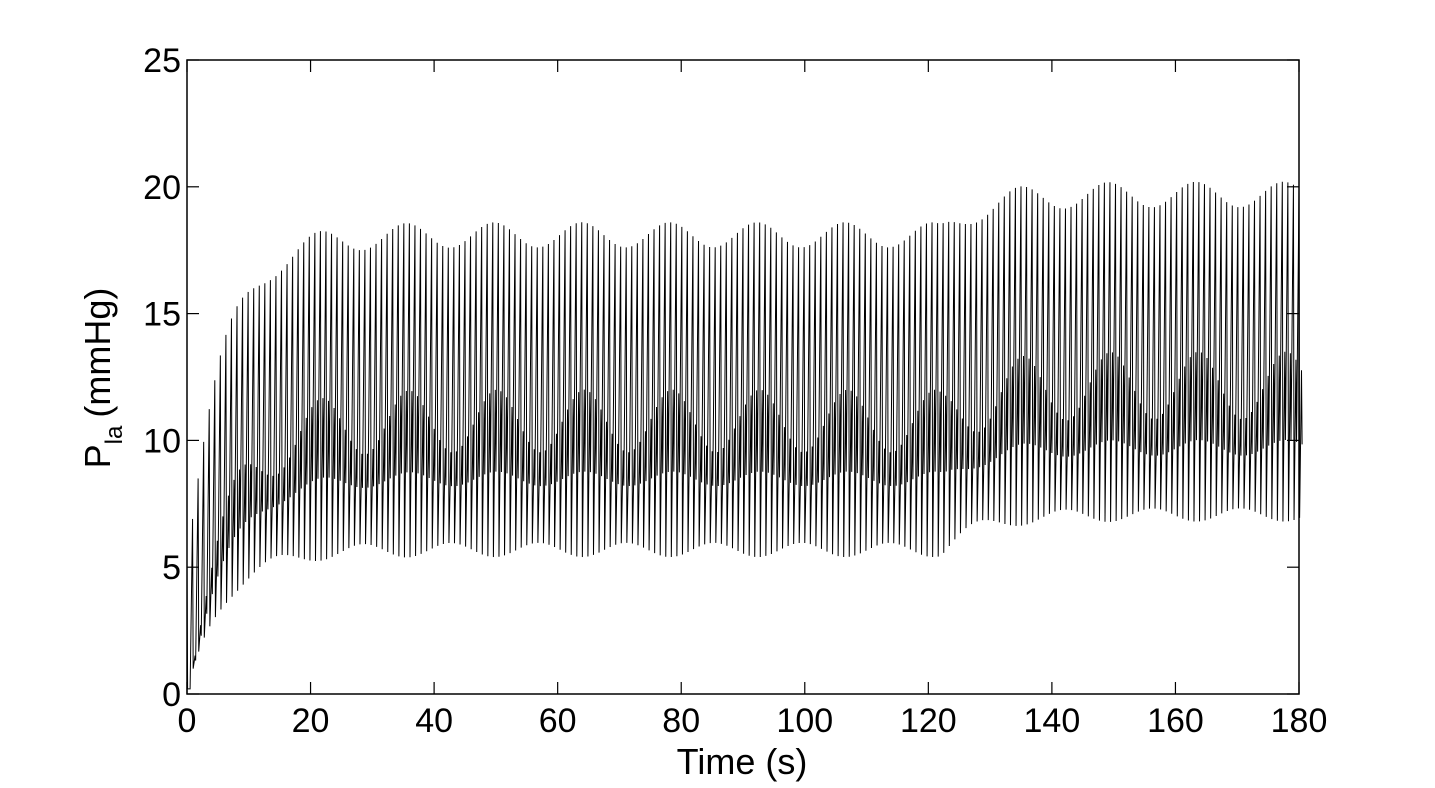 The width and height of the screenshot is (1435, 788). What do you see at coordinates (681, 721) in the screenshot?
I see `x-tick-label: 80` at bounding box center [681, 721].